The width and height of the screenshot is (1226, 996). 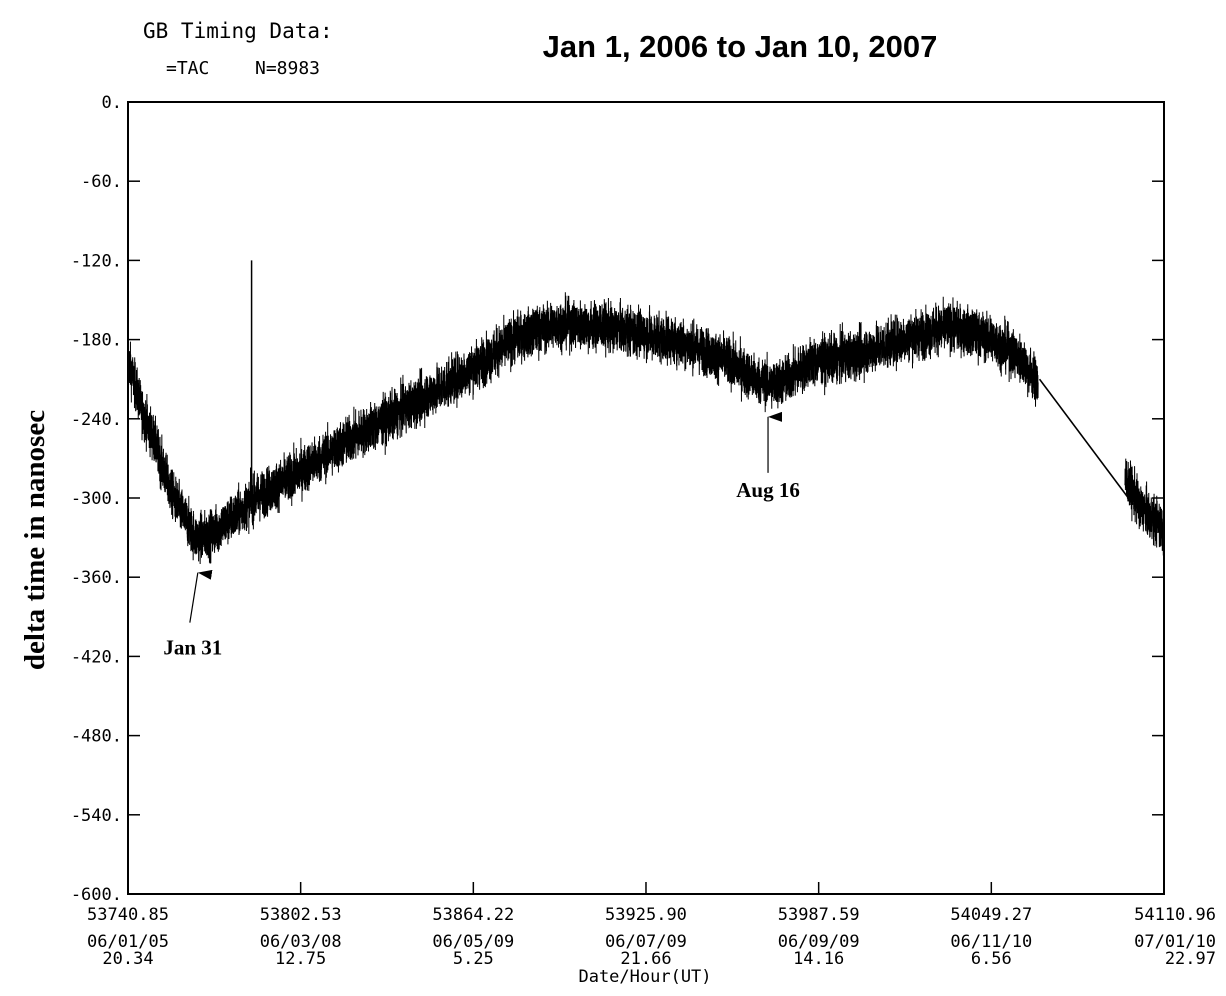 What do you see at coordinates (192, 648) in the screenshot?
I see `annotation-label: Jan 31` at bounding box center [192, 648].